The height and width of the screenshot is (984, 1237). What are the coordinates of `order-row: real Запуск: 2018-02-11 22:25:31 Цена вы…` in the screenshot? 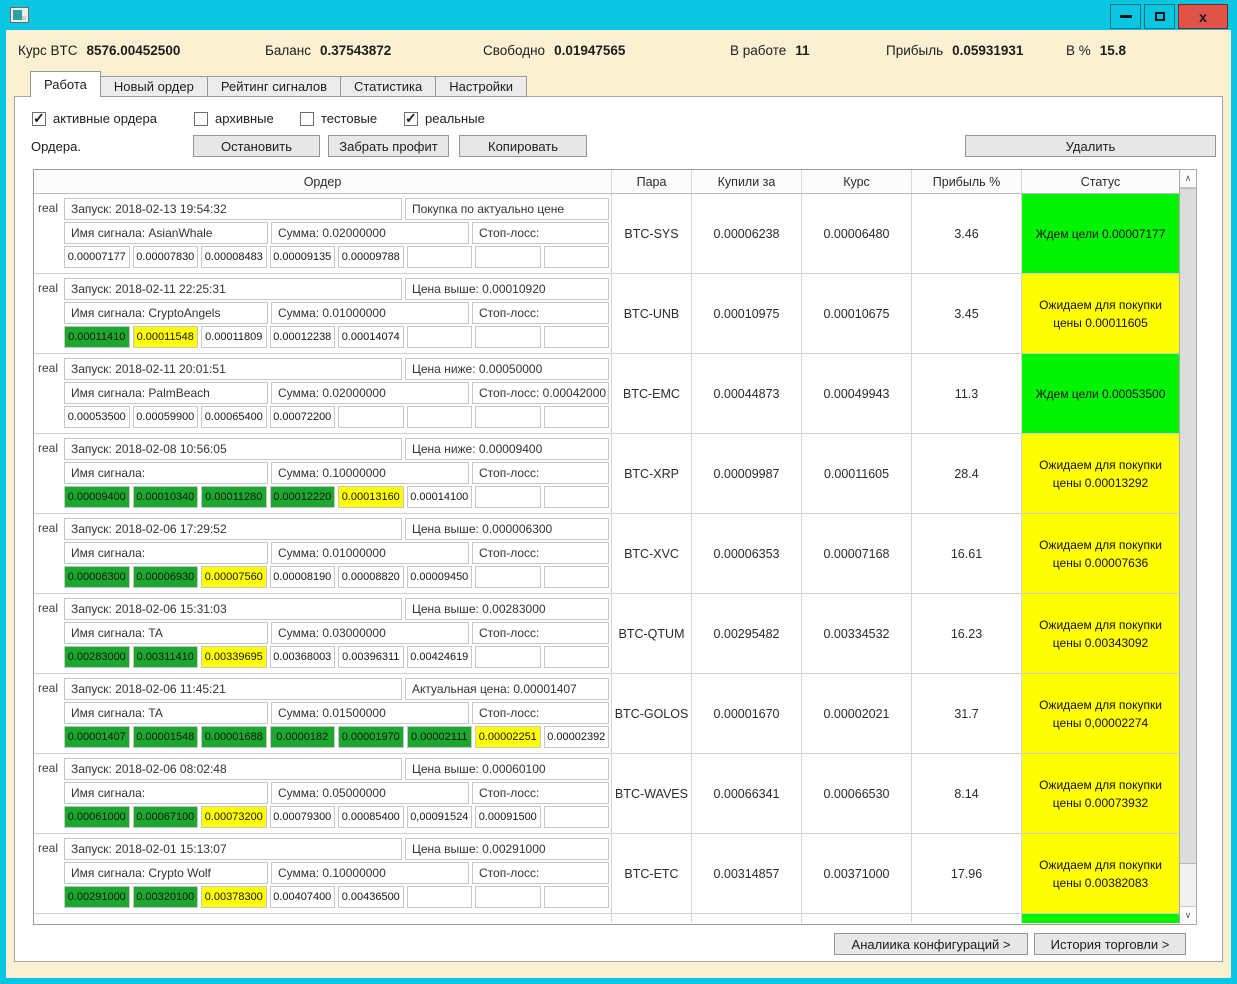 It's located at (606, 314).